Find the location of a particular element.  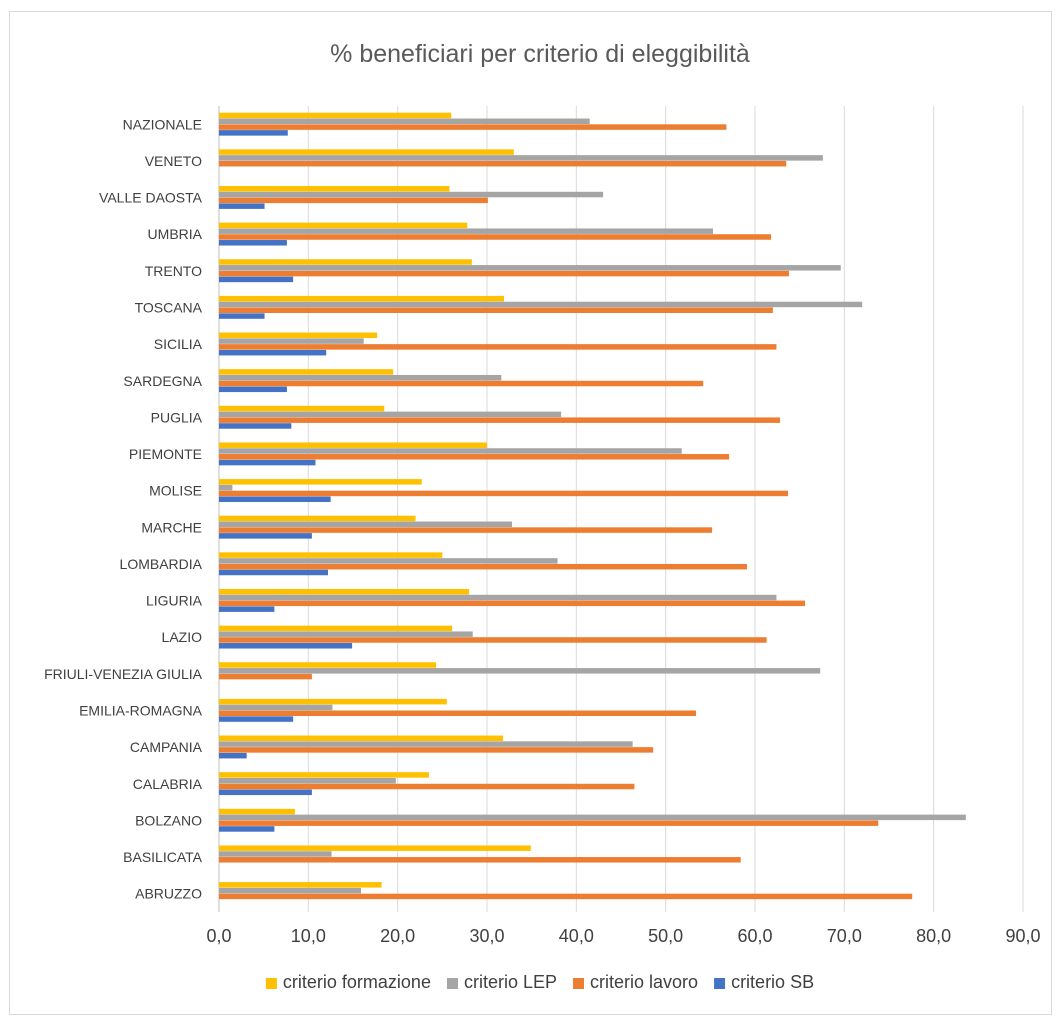

category-label: VALLE DAOSTA is located at coordinates (151, 198).